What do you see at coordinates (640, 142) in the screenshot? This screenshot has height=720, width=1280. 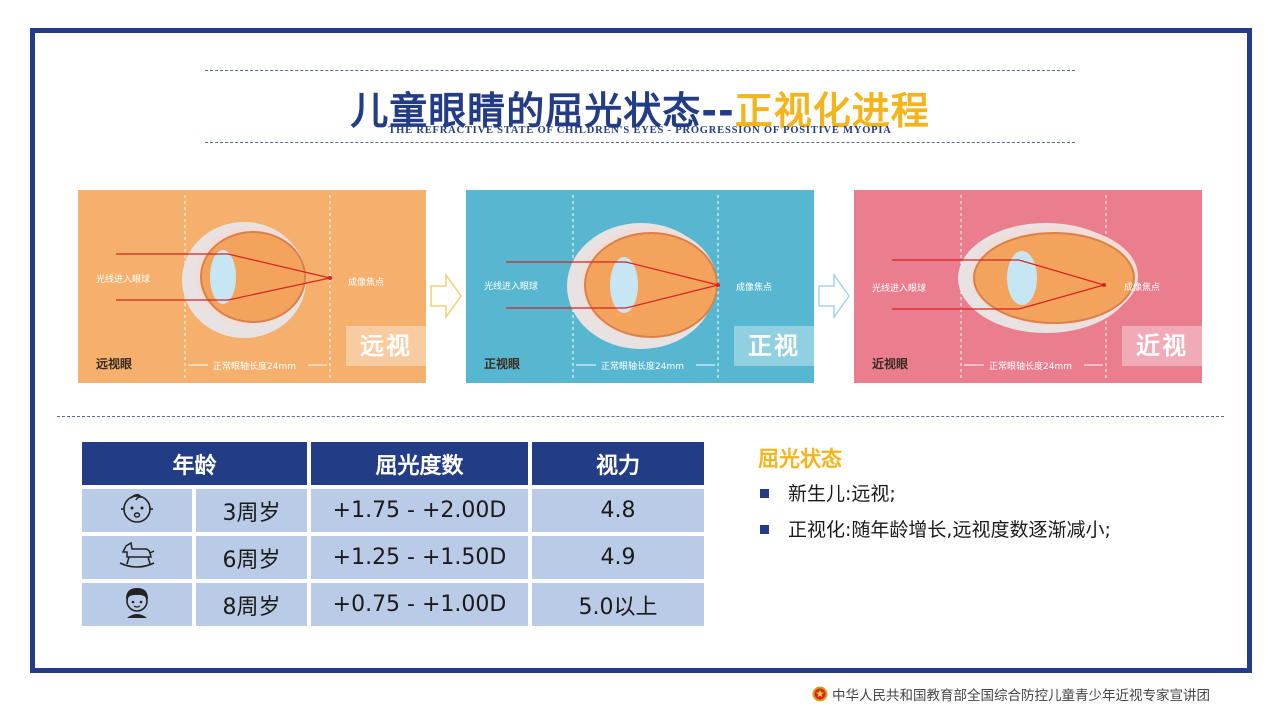 I see `title-bottom-divider` at bounding box center [640, 142].